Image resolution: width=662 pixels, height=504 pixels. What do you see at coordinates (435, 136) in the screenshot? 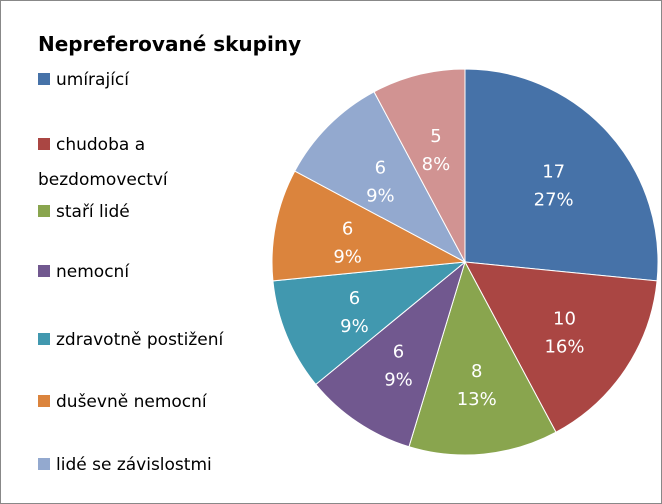
I see `value-label: 5` at bounding box center [435, 136].